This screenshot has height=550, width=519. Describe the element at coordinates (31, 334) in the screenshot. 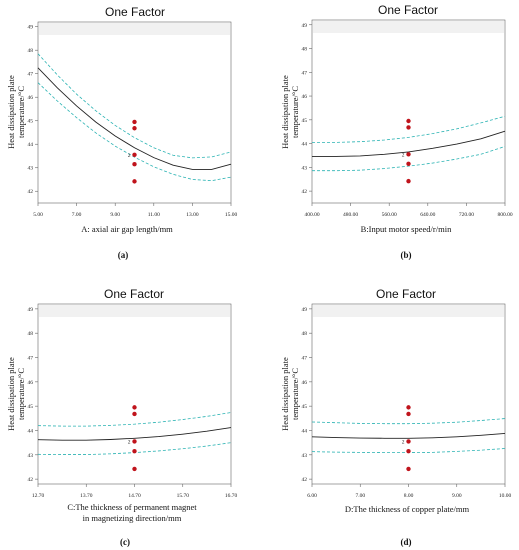

I see `panel-c-y-tick-label: 48` at that location.